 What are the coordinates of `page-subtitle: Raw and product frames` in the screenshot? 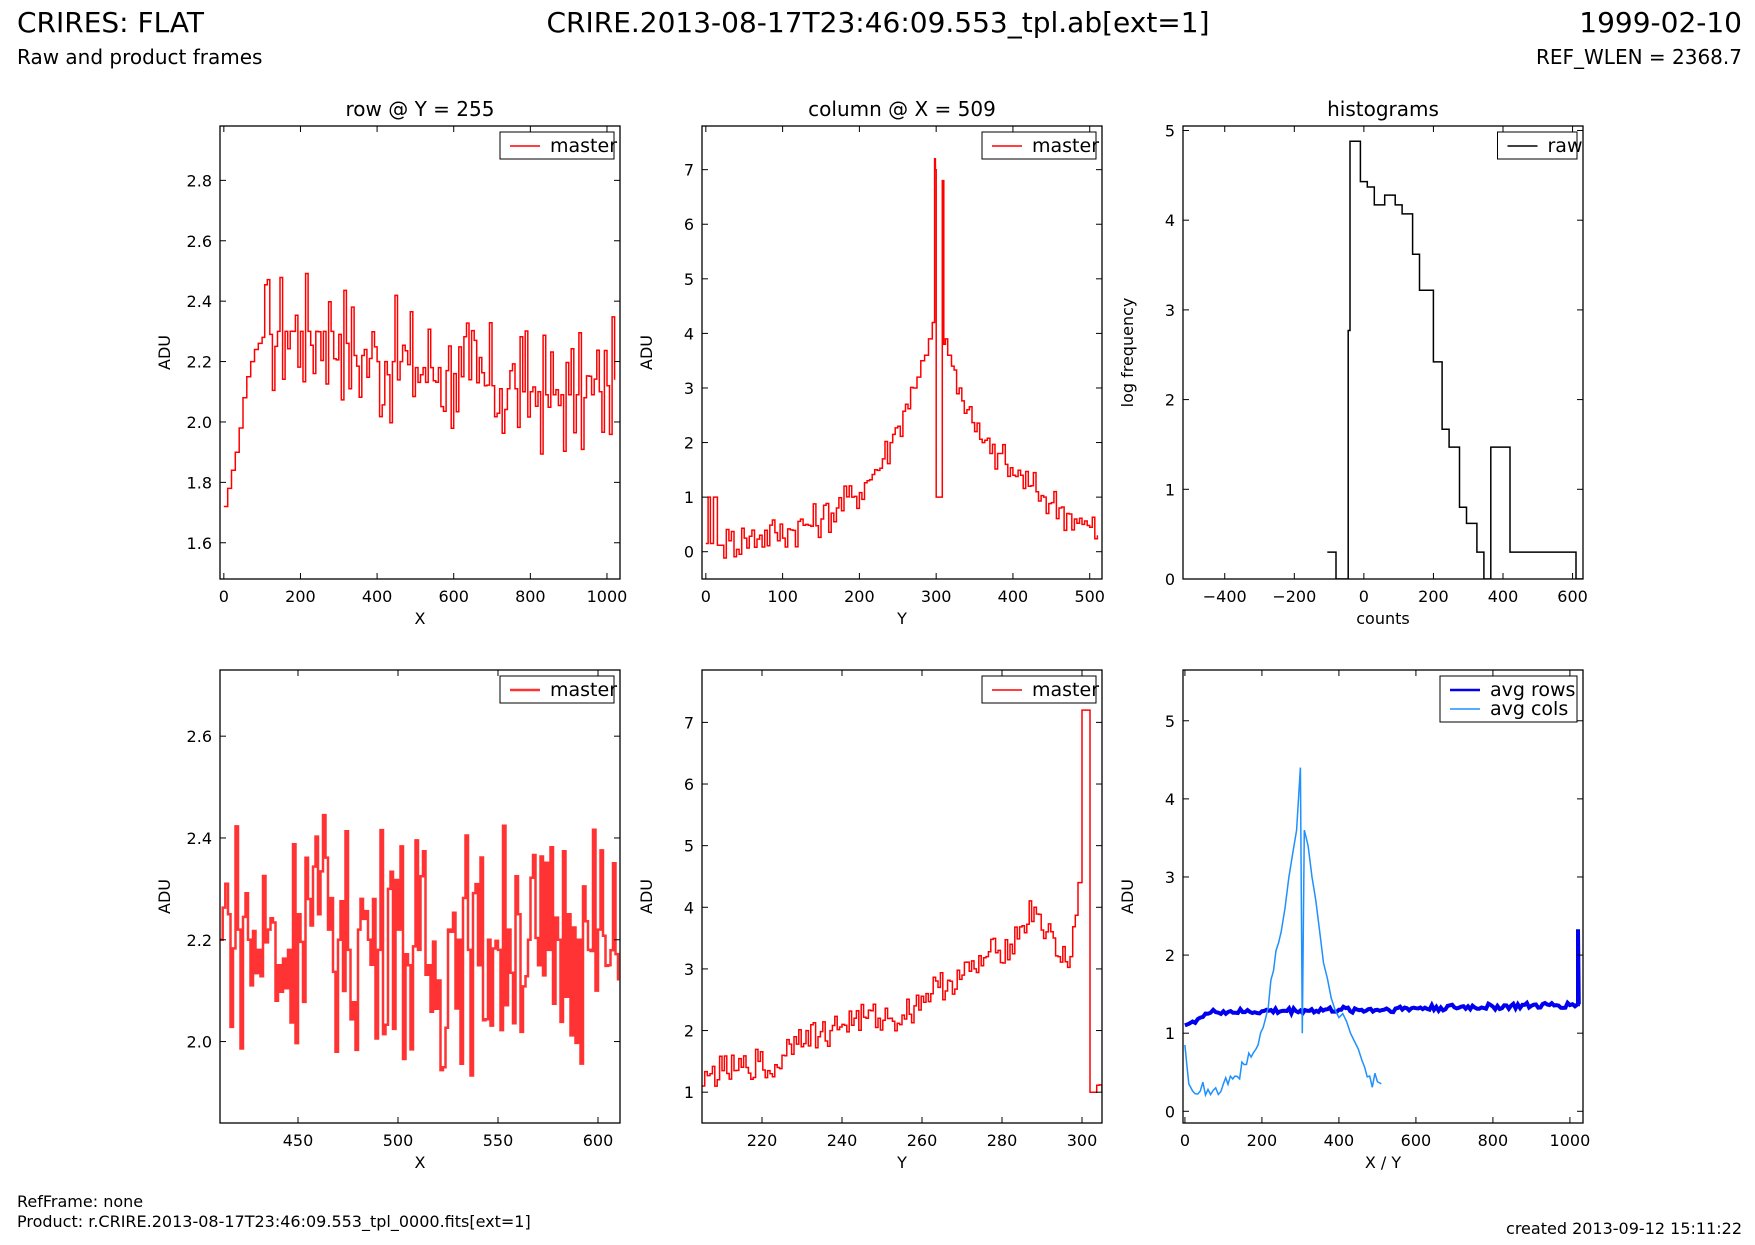 It's located at (140, 57).